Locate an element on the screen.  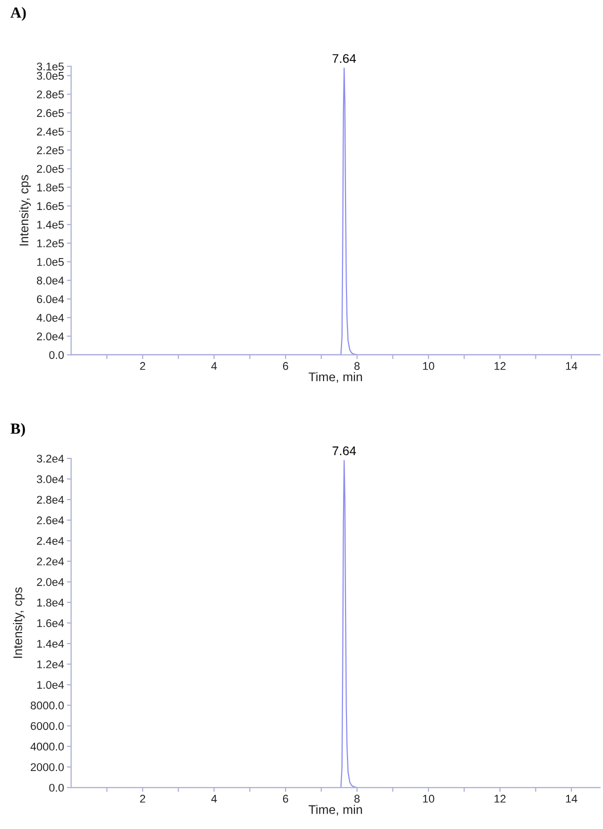
y-tick-label: 1.8e4 is located at coordinates (50, 602).